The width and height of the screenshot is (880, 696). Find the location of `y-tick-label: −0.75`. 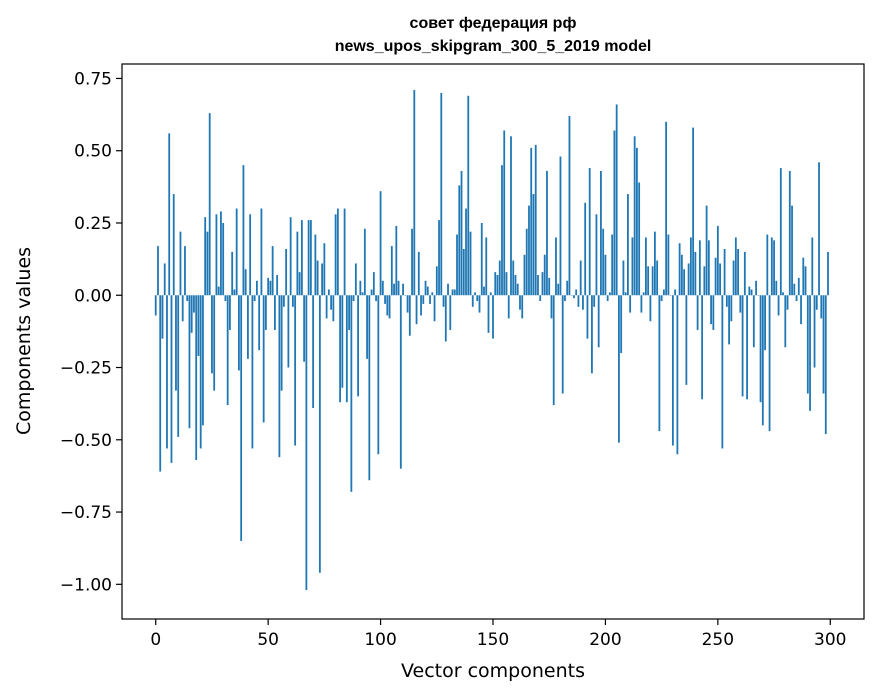

y-tick-label: −0.75 is located at coordinates (86, 513).